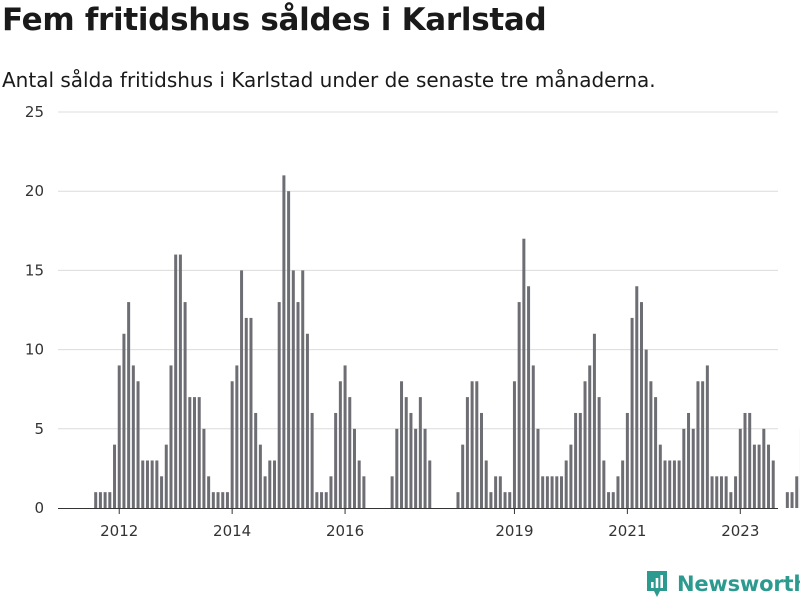 This screenshot has width=800, height=600. Describe the element at coordinates (514, 531) in the screenshot. I see `x-tick-label: 2019` at that location.